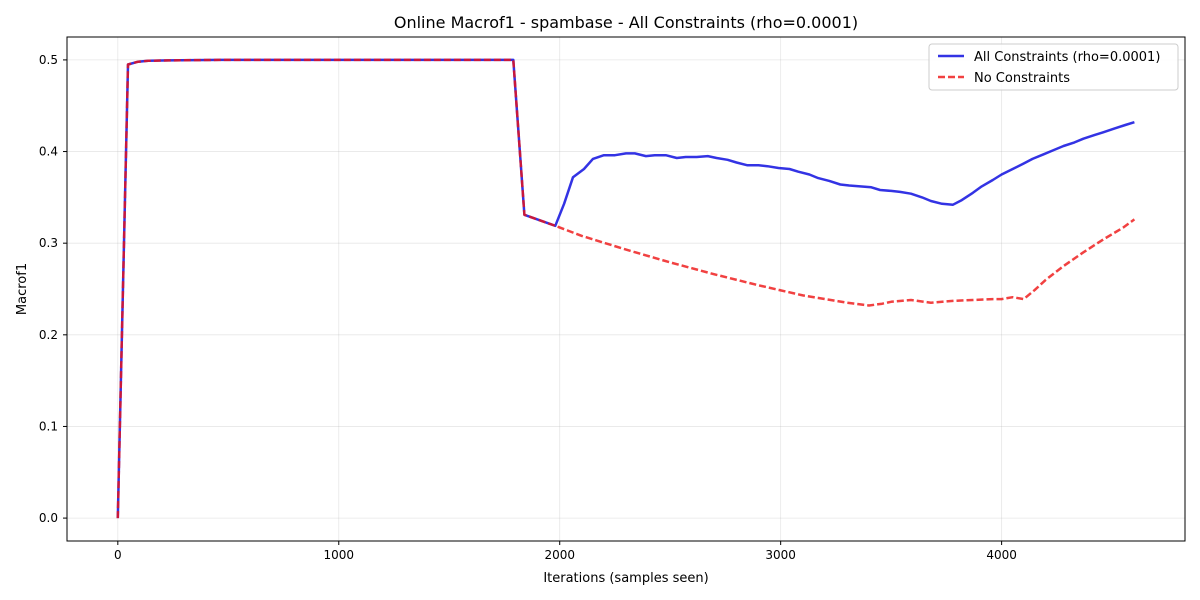  What do you see at coordinates (1001, 555) in the screenshot?
I see `x-tick-label: 4000` at bounding box center [1001, 555].